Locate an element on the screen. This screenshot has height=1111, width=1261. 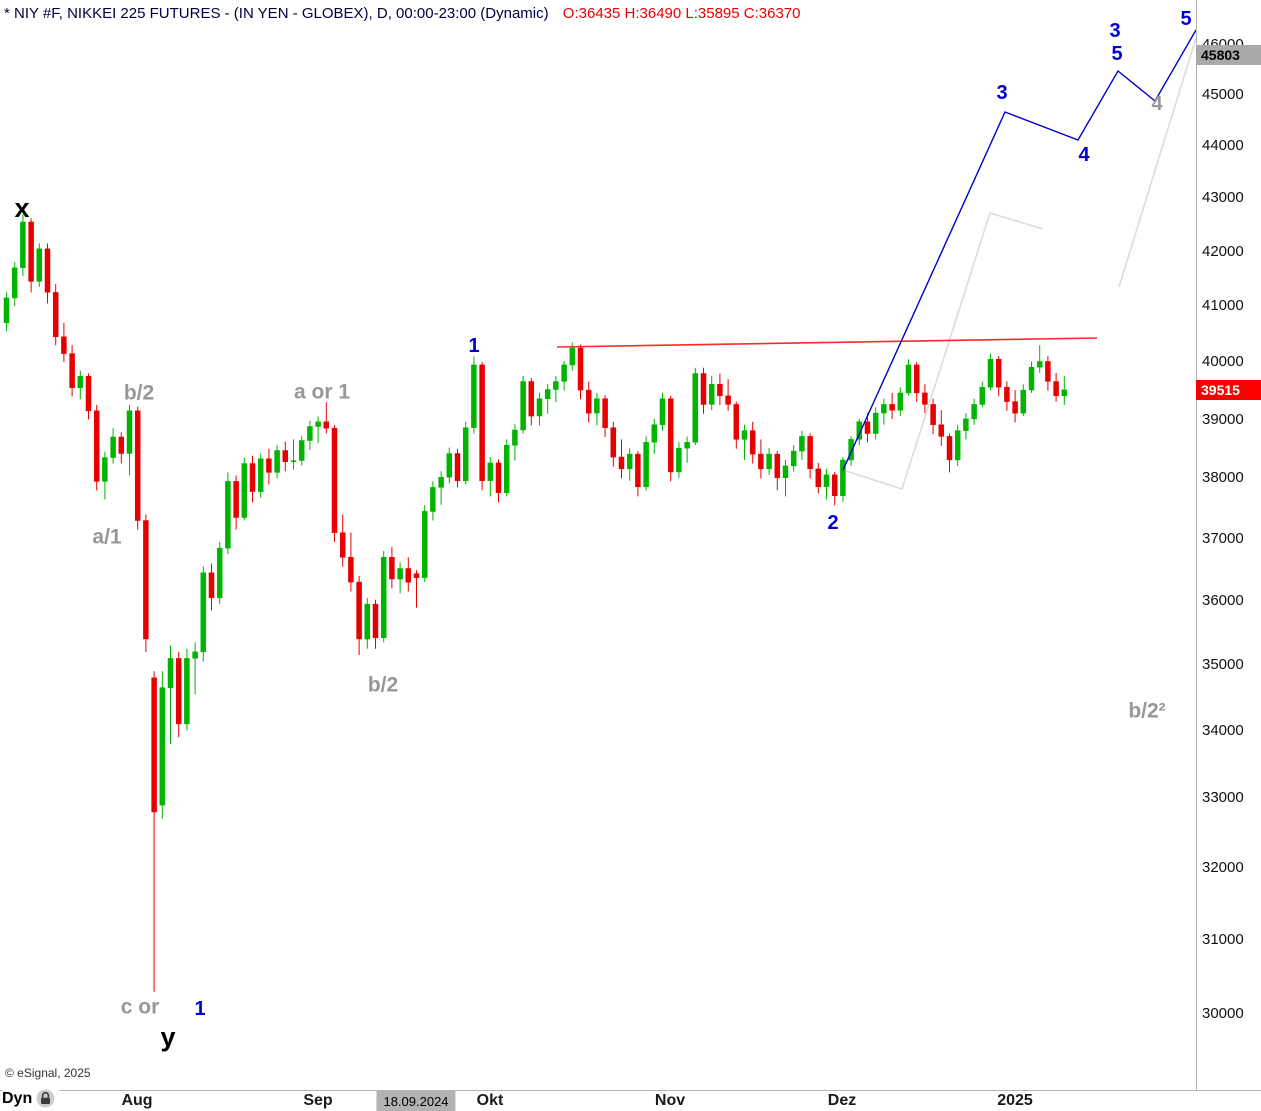
time-axis: 18.09.2024 Aug Sep Okt Nov Dez 2025 is located at coordinates (598, 1101).